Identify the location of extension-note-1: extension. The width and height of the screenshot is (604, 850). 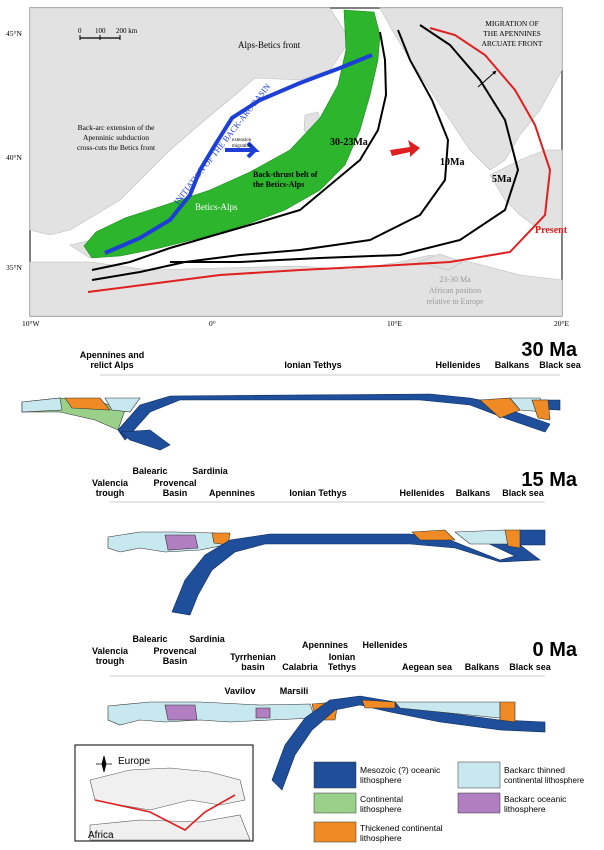
(242, 140).